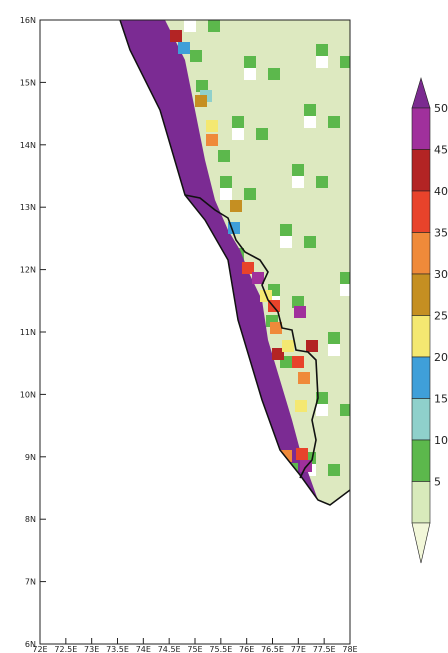  I want to click on lat-tick-label: 9N, so click(30, 457).